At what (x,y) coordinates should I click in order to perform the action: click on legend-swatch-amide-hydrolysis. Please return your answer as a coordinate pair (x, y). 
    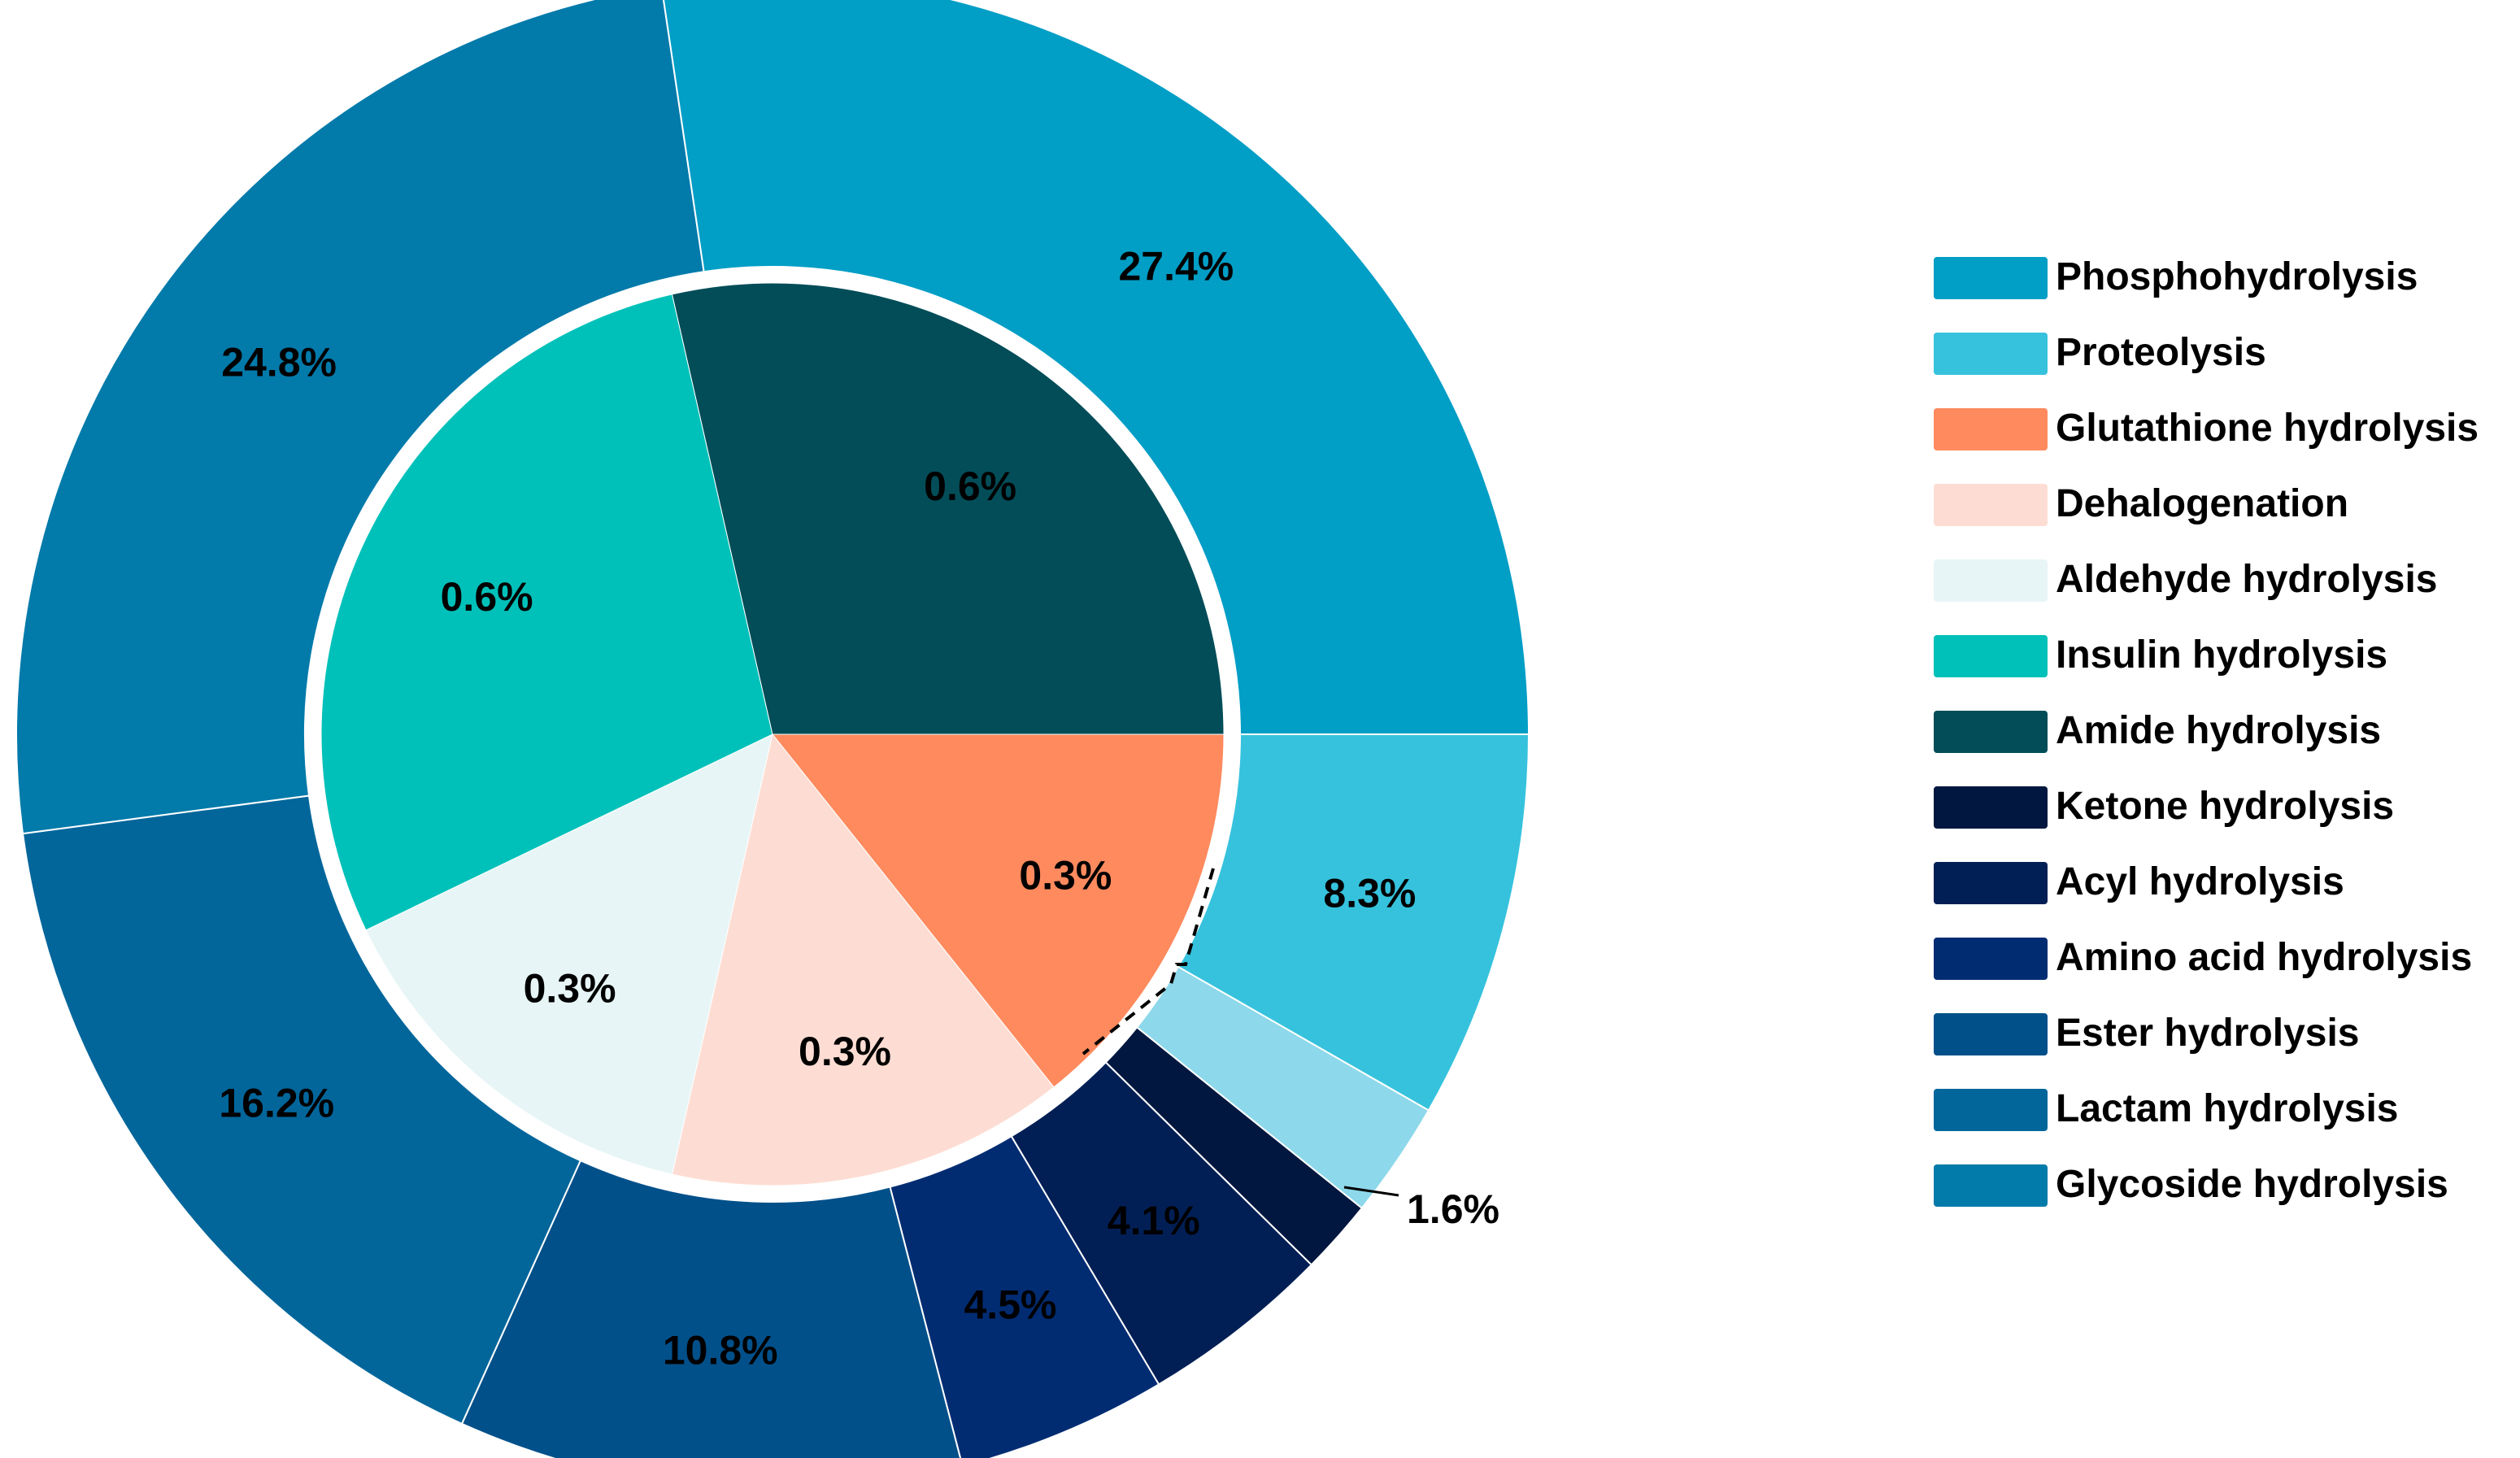
    Looking at the image, I should click on (1991, 732).